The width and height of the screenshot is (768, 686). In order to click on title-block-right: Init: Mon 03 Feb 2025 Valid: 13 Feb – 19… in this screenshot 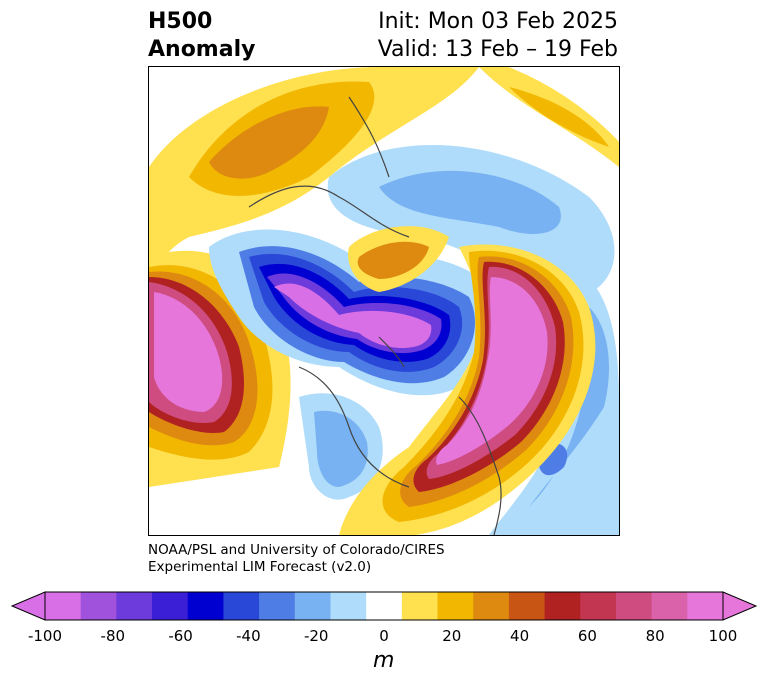, I will do `click(498, 36)`.